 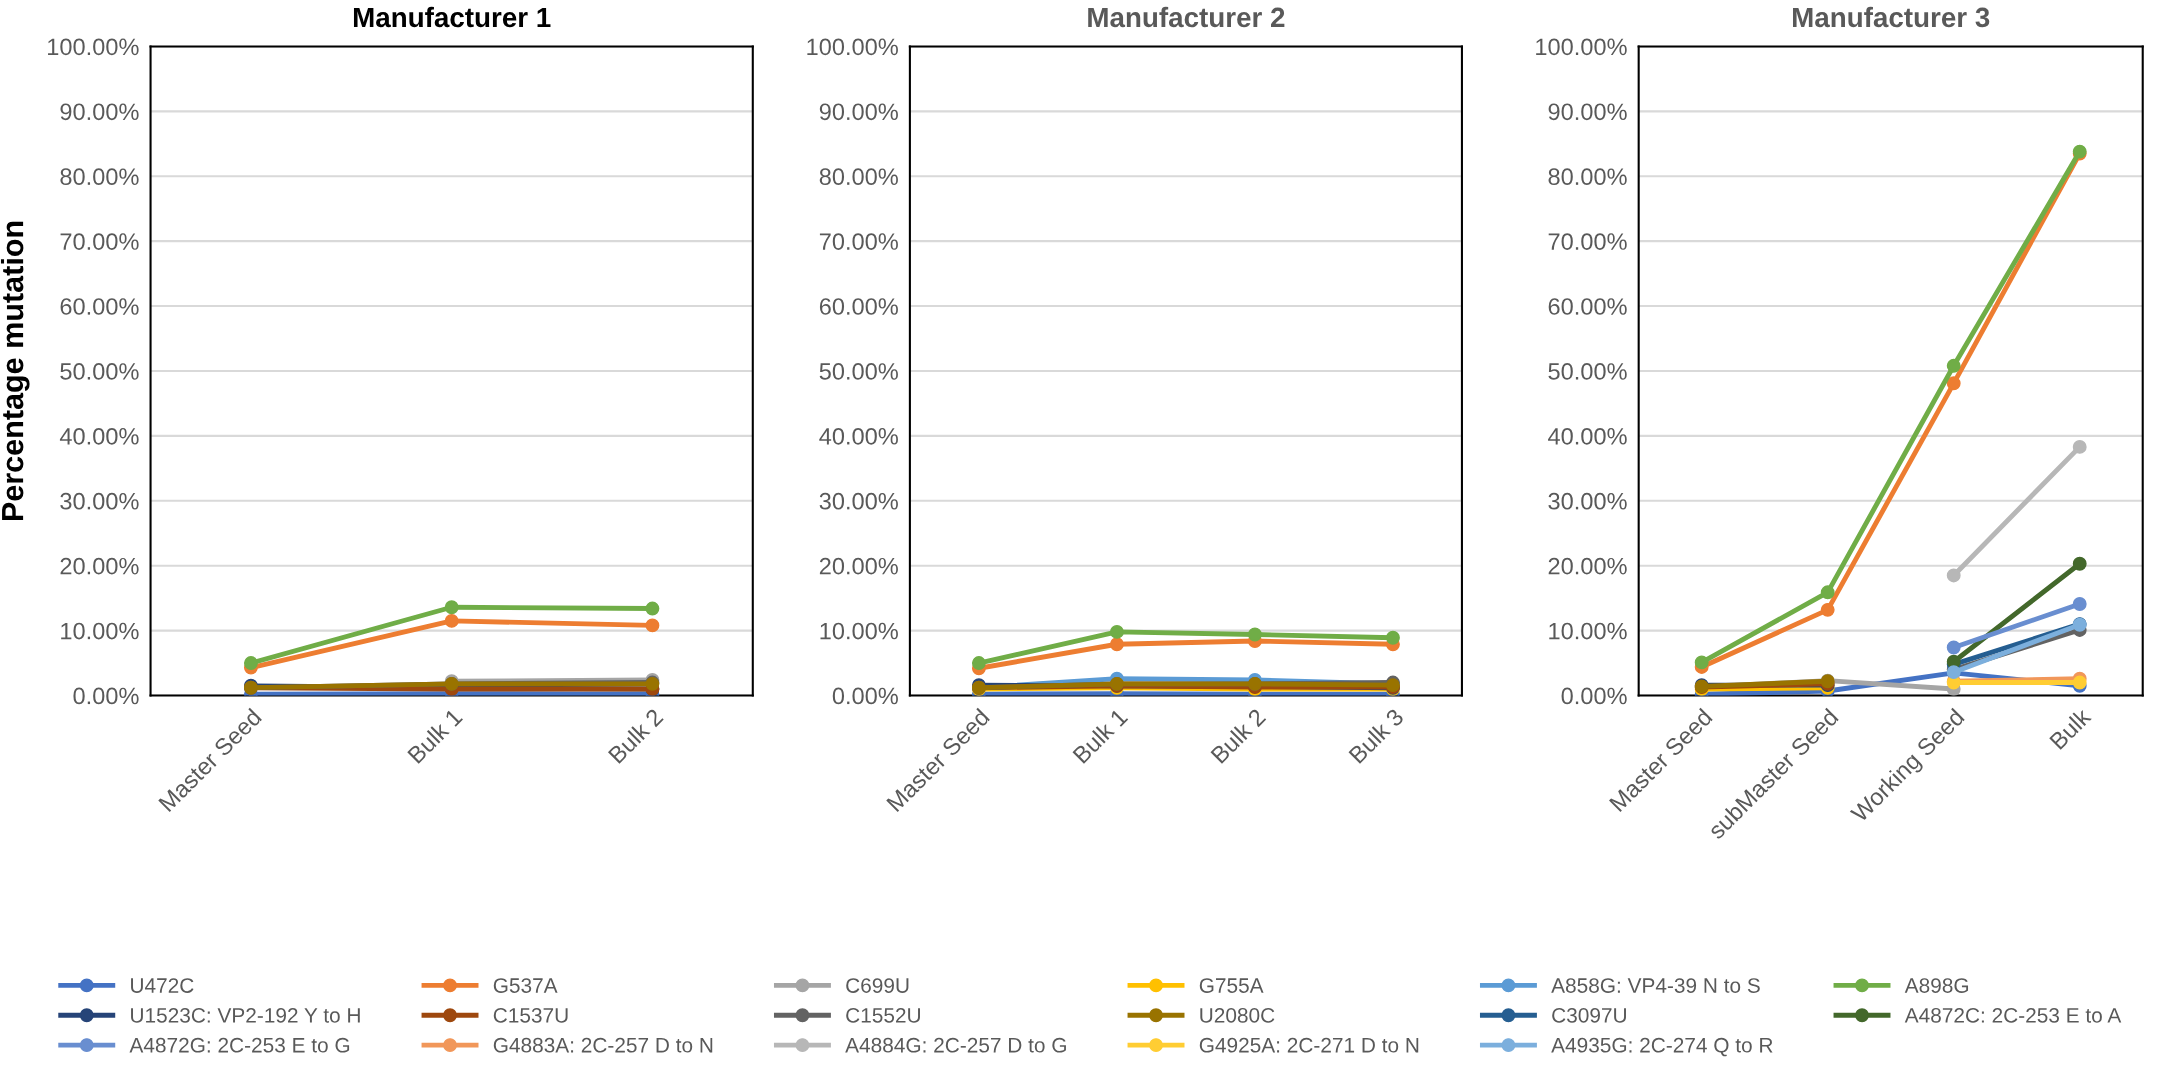 I want to click on legend-label: U1523C: VP2-192 Y to H, so click(x=245, y=1015).